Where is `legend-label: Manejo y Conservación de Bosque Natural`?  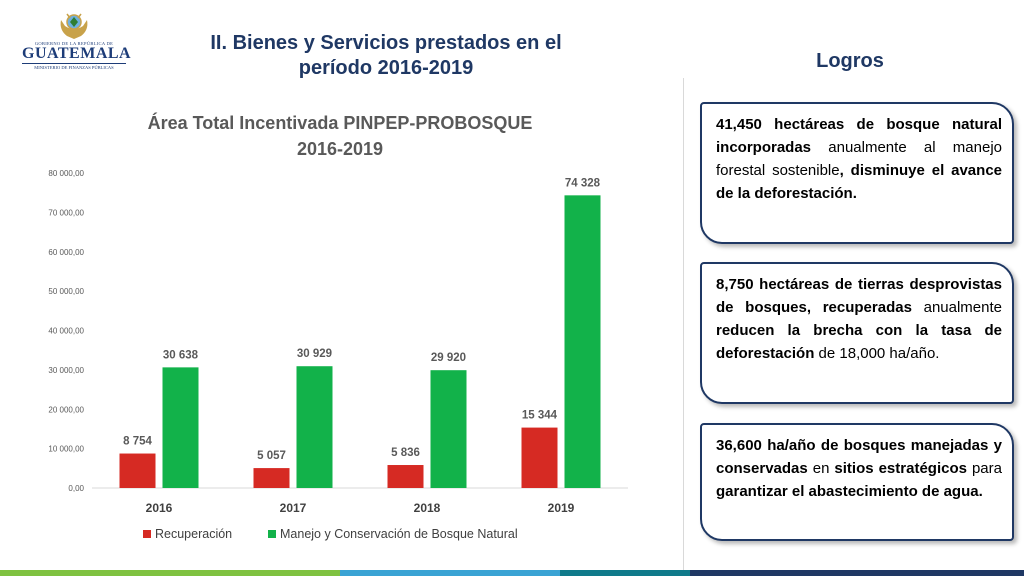
legend-label: Manejo y Conservación de Bosque Natural is located at coordinates (399, 534).